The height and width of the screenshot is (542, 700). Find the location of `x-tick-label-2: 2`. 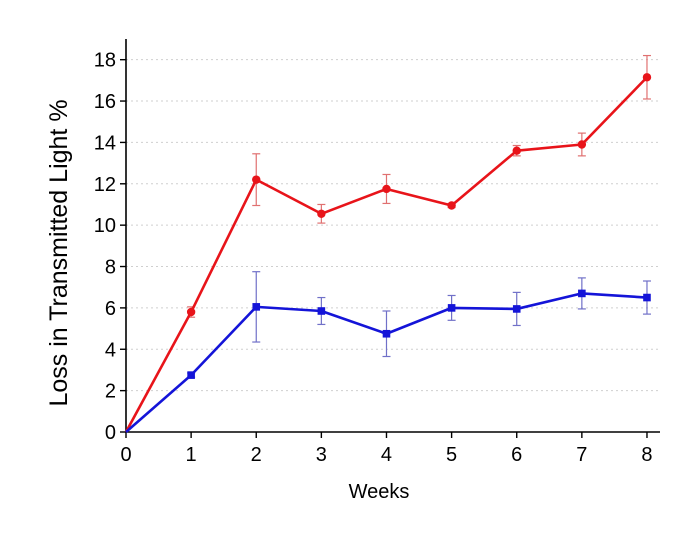

x-tick-label-2: 2 is located at coordinates (256, 455).